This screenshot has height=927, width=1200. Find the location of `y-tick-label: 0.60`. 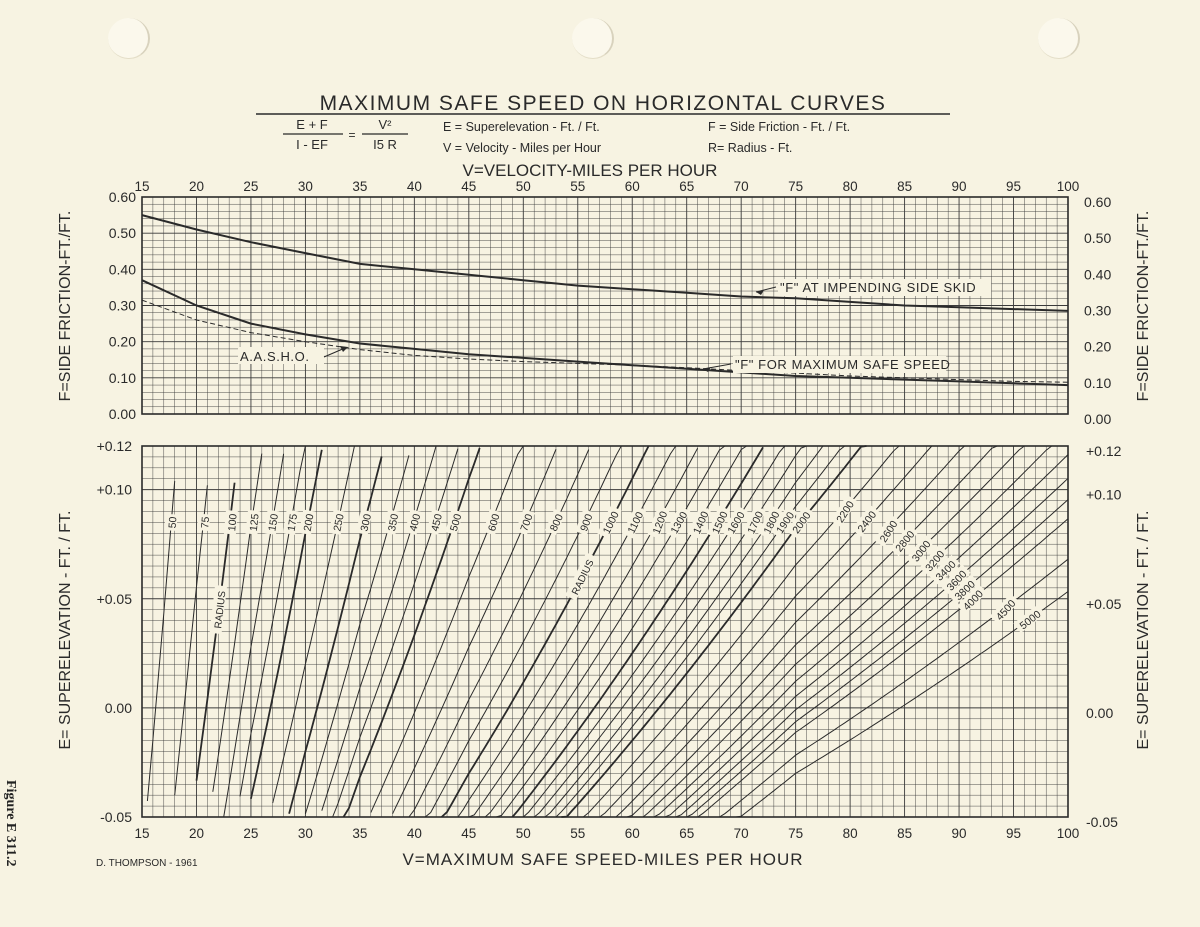

y-tick-label: 0.60 is located at coordinates (1097, 202).